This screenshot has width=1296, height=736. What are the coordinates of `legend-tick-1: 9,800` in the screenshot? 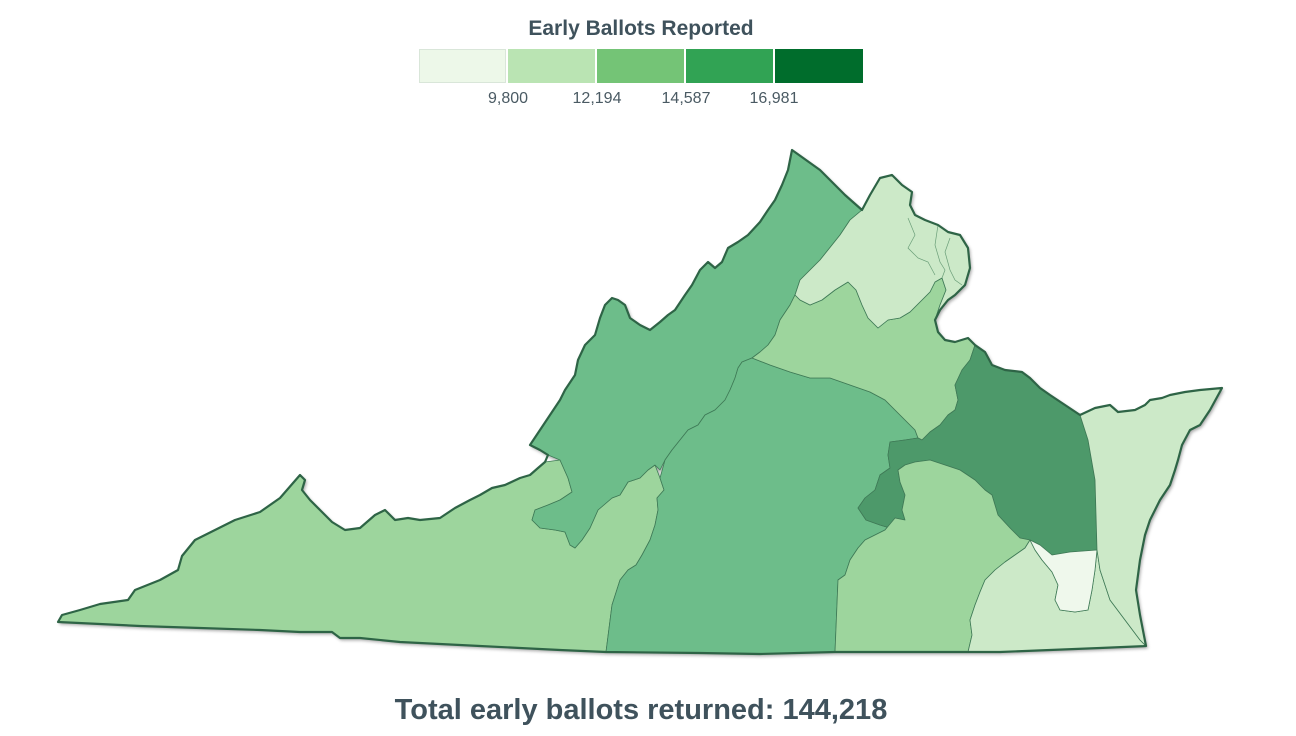 It's located at (508, 98).